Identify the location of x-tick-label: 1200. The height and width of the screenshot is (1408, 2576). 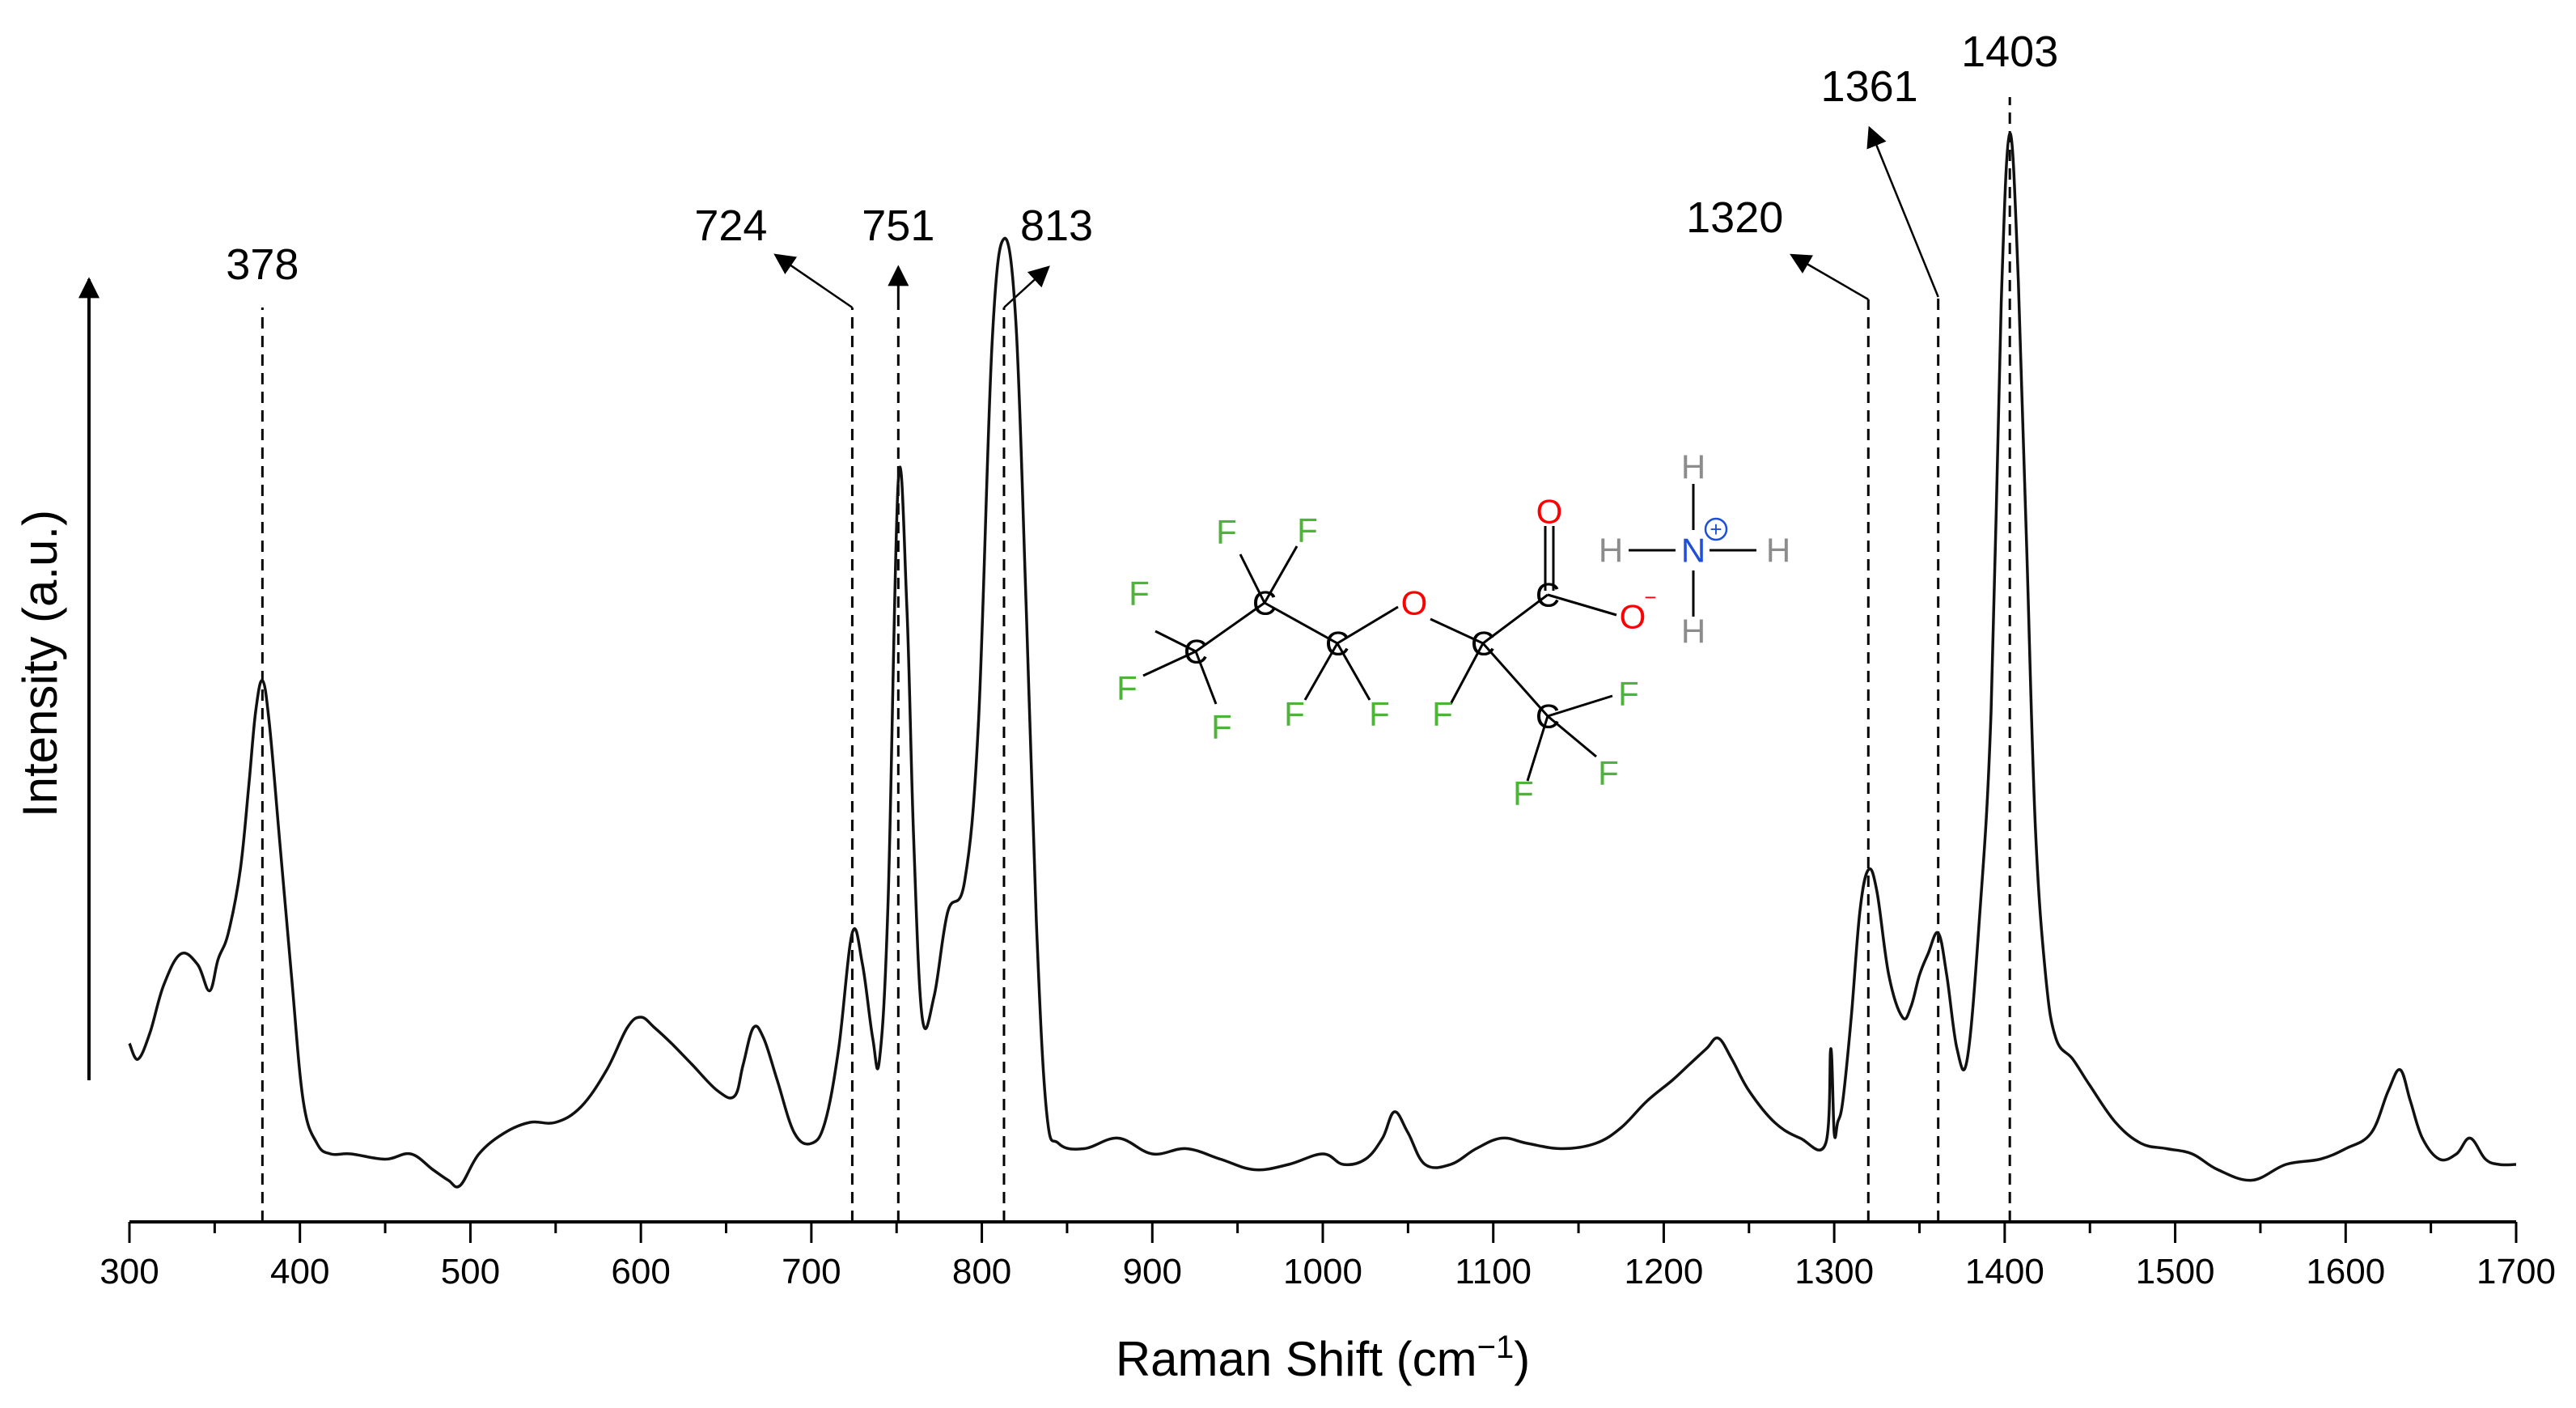
(1663, 1271).